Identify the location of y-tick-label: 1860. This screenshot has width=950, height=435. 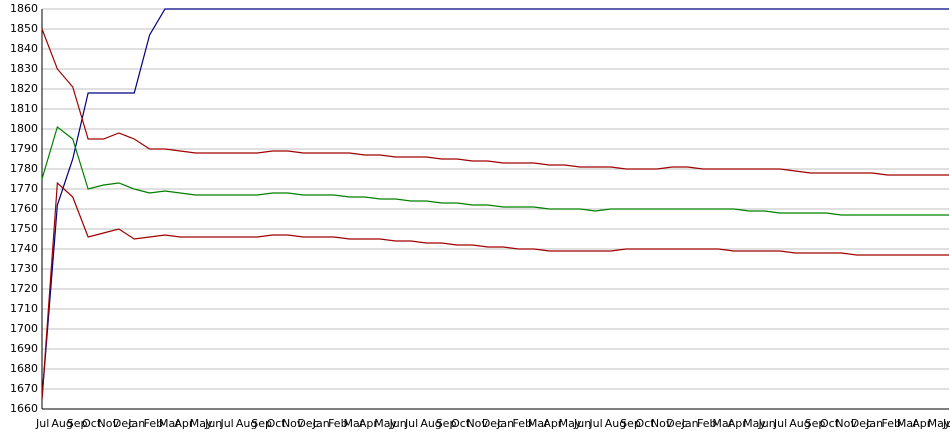
(24, 8).